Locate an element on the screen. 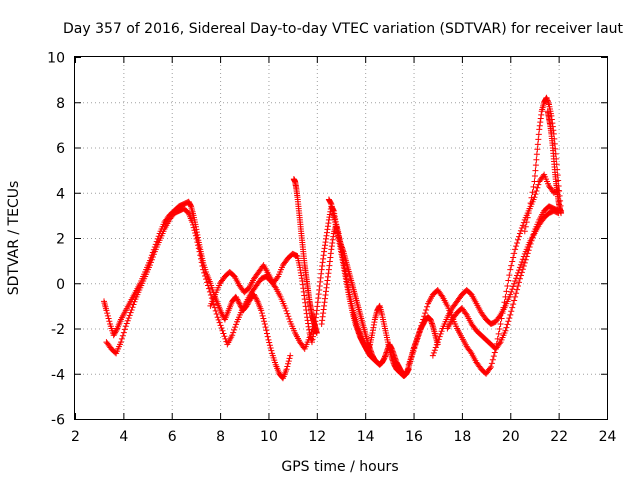 Image resolution: width=640 pixels, height=480 pixels. x-tick-label: 22 is located at coordinates (559, 437).